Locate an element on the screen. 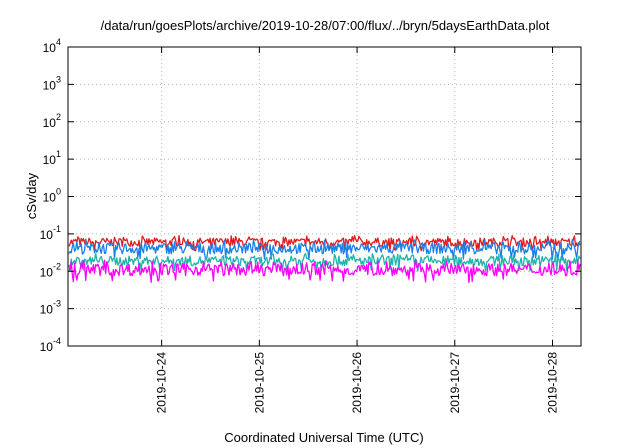  y-tick-label: 10⁻⁴ is located at coordinates (50, 345).